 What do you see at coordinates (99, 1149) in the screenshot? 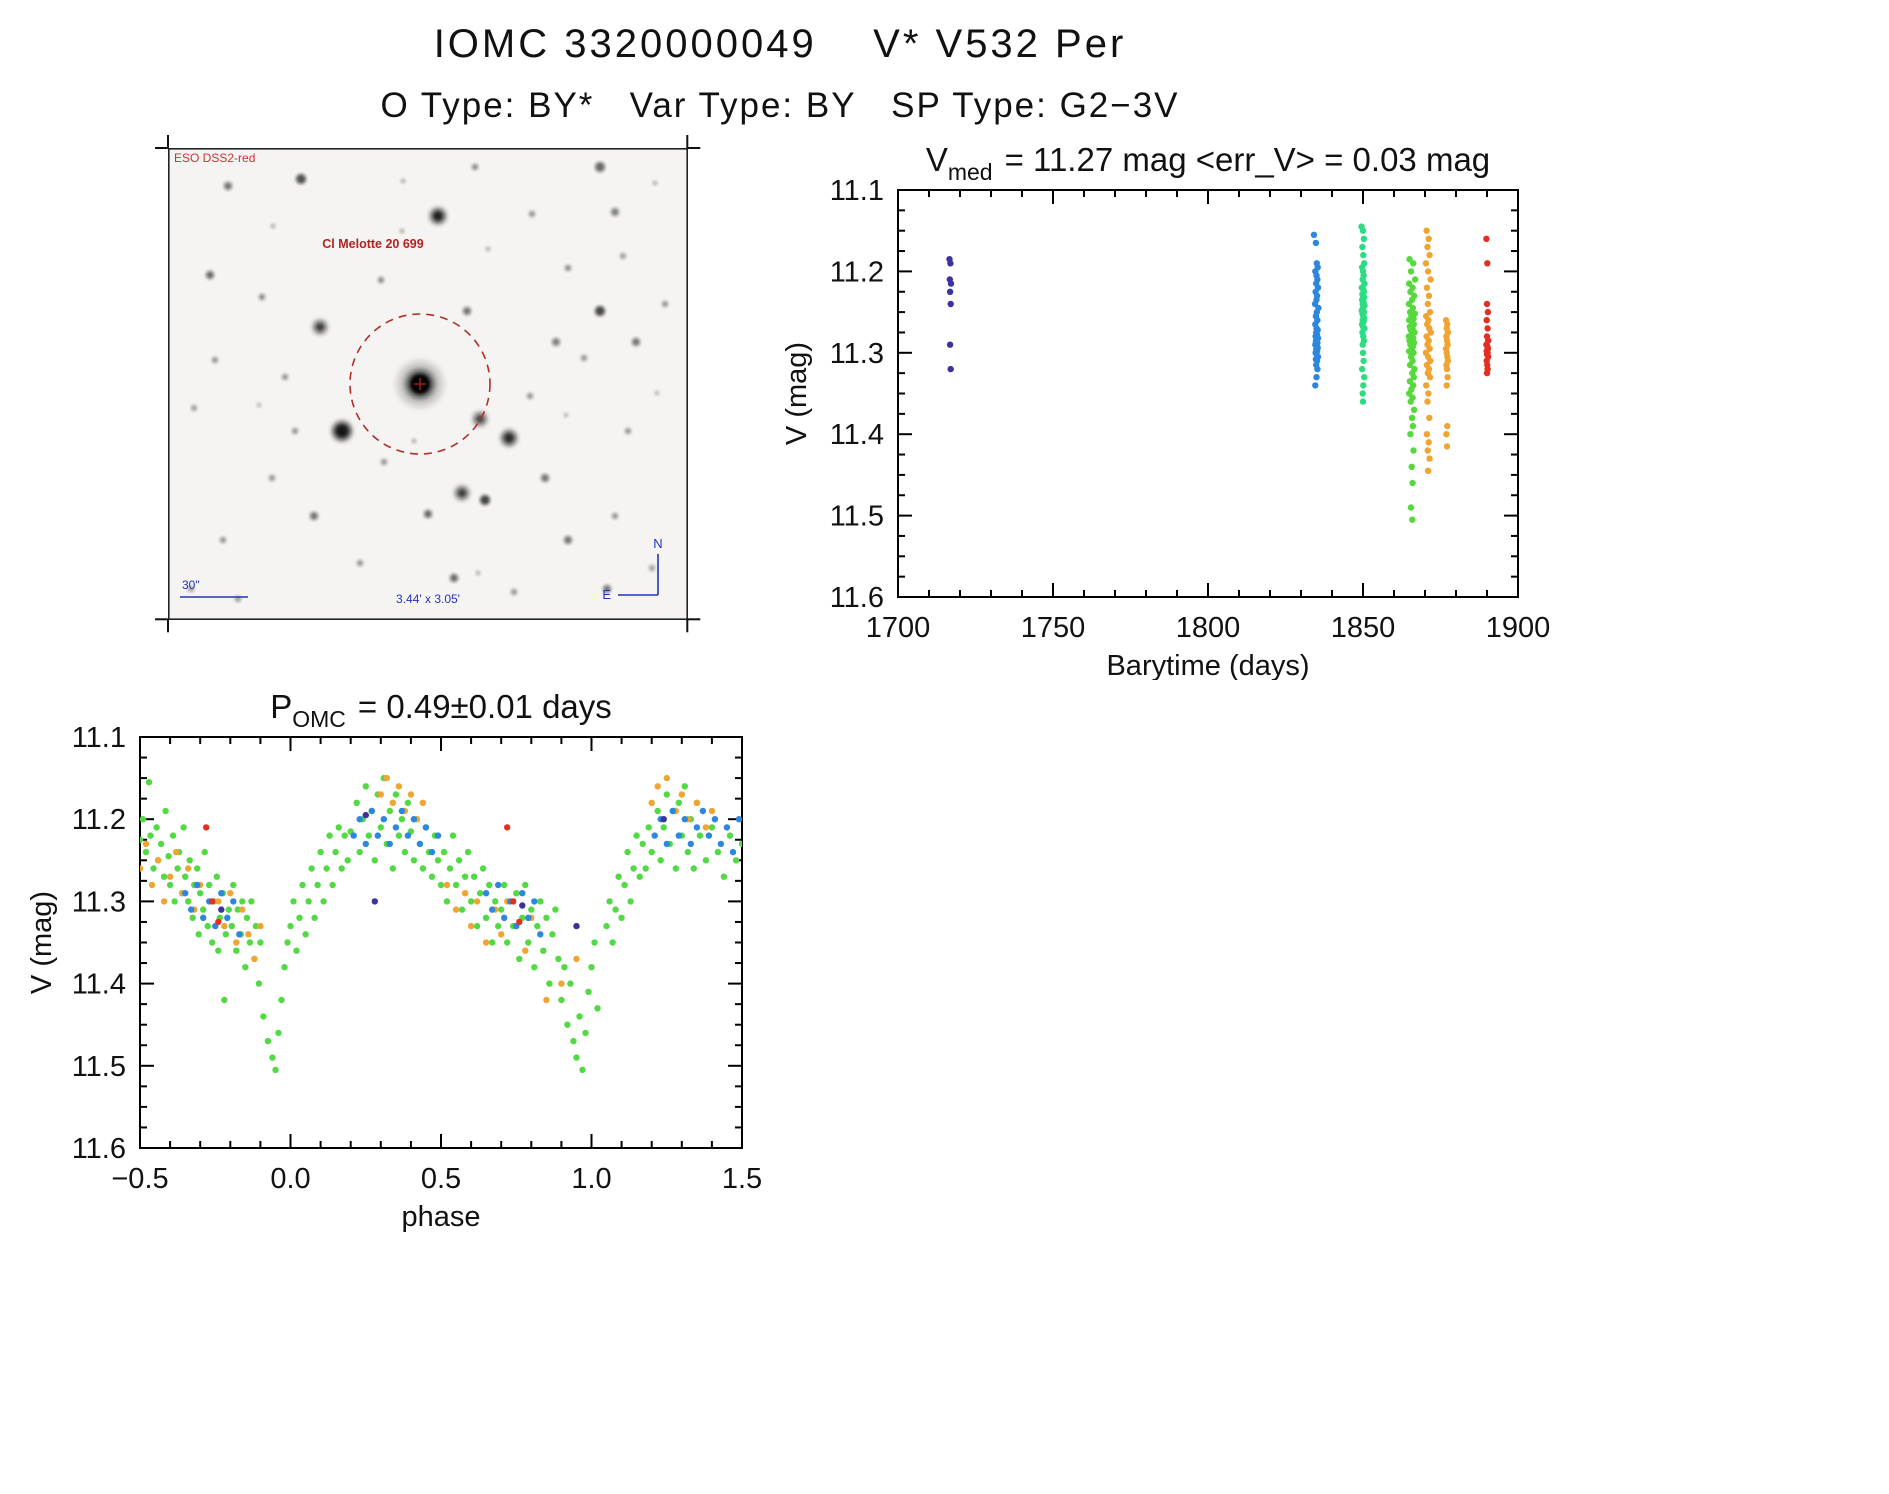
I see `y-tick-label: 11.6` at bounding box center [99, 1149].